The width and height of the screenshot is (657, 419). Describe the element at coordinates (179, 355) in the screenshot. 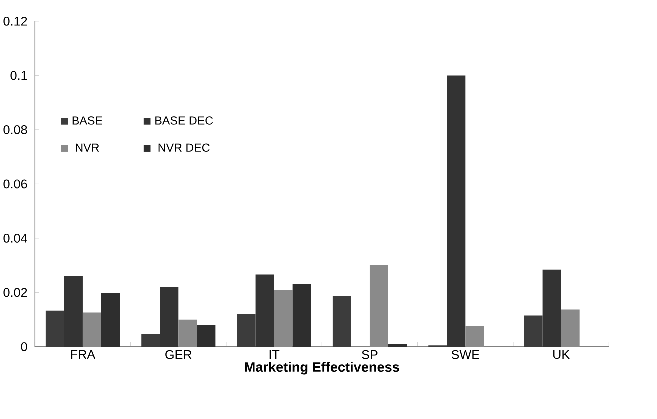

I see `x-tick-label: GER` at that location.